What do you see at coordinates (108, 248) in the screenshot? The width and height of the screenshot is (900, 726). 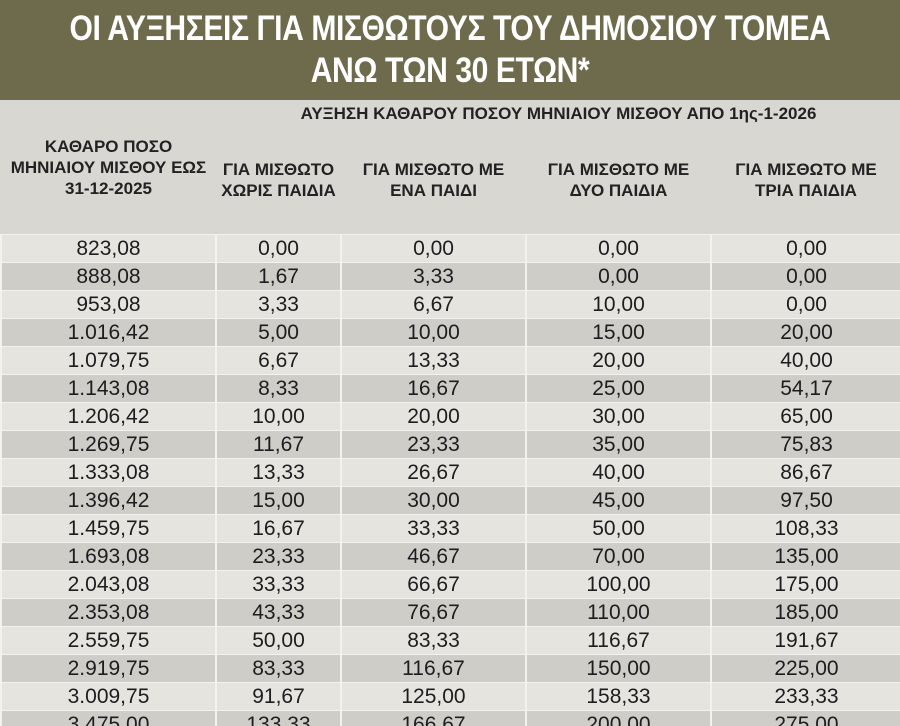 I see `table-cell: 823,08` at bounding box center [108, 248].